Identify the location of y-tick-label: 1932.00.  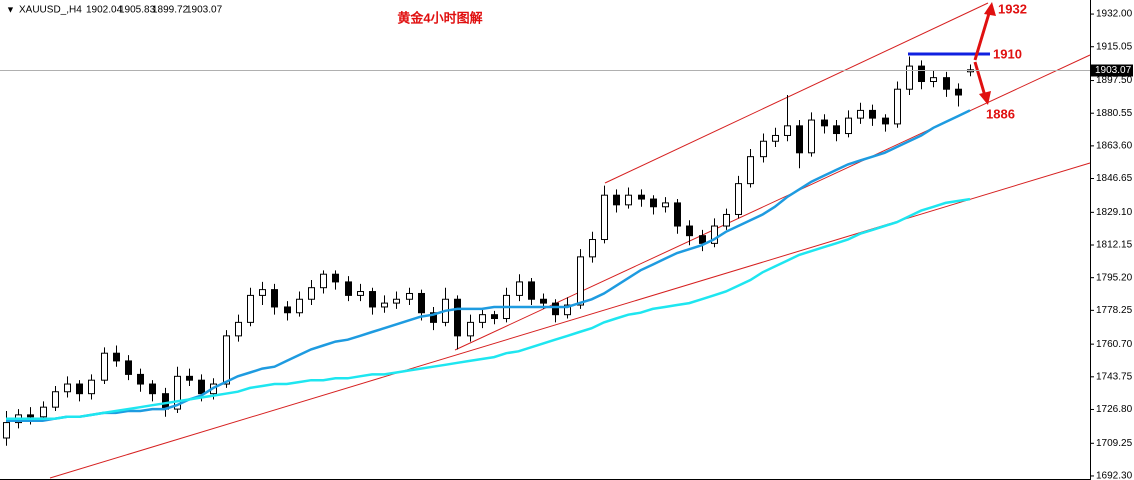
(1114, 14).